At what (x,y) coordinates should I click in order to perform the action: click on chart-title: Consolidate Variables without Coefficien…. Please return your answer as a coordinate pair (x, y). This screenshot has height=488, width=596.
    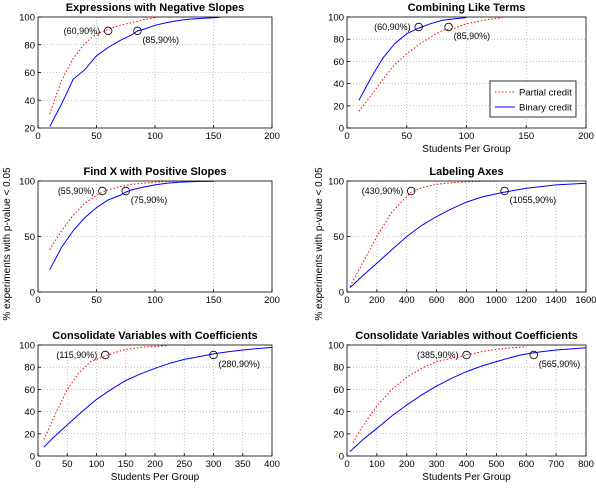
    Looking at the image, I should click on (466, 336).